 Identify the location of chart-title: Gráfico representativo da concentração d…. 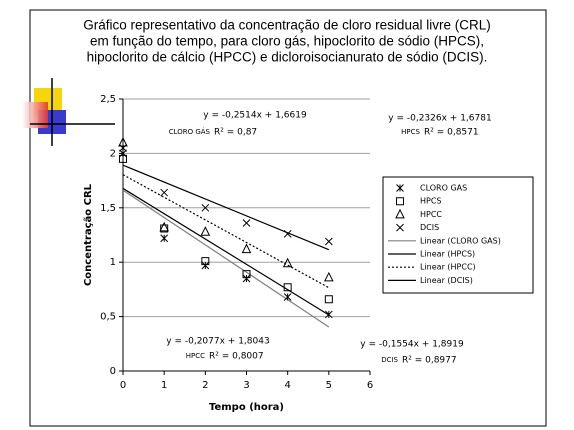
(286, 25).